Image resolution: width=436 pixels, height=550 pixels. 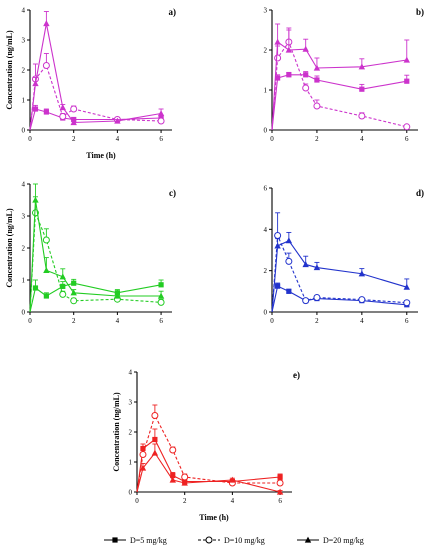 I want to click on panel-label: b), so click(x=420, y=12).